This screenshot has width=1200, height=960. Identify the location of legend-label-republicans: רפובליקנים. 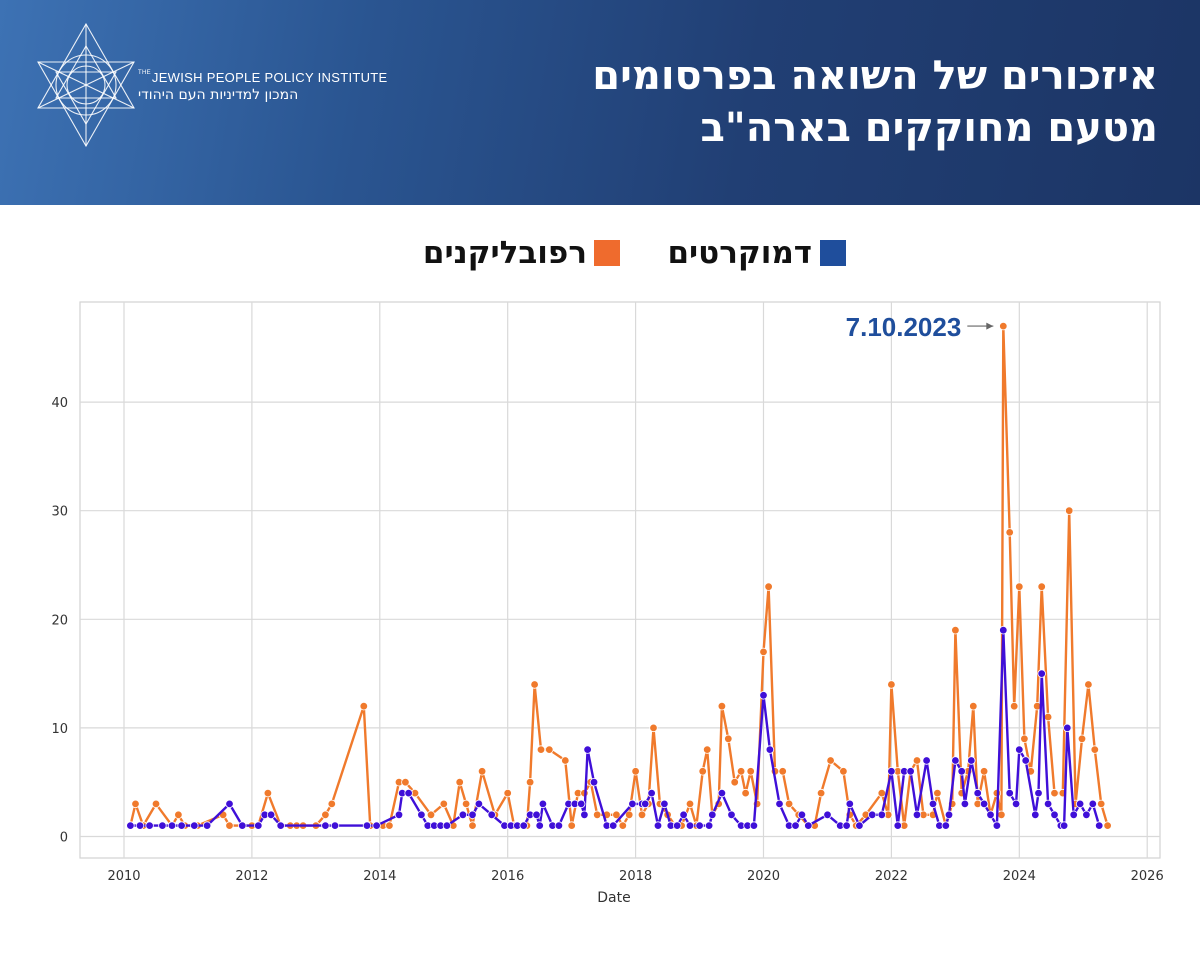
(504, 253).